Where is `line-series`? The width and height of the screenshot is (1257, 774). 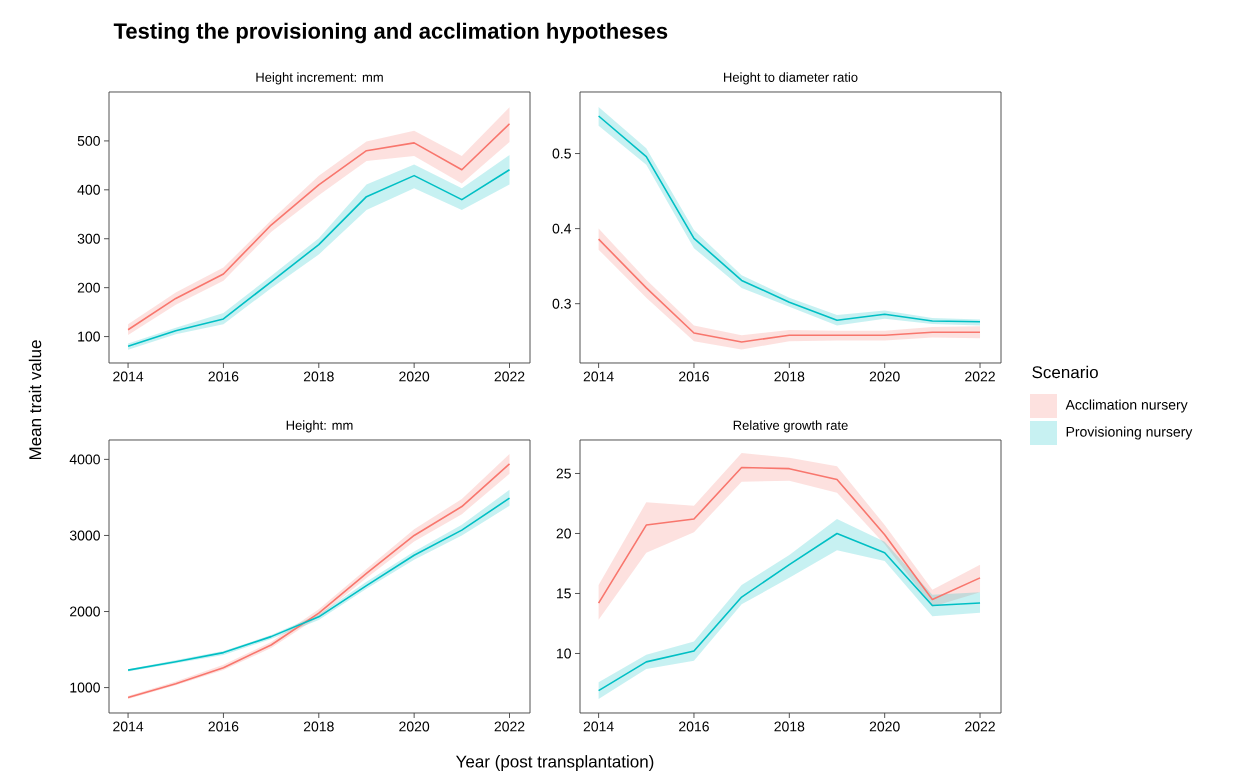
line-series is located at coordinates (789, 535).